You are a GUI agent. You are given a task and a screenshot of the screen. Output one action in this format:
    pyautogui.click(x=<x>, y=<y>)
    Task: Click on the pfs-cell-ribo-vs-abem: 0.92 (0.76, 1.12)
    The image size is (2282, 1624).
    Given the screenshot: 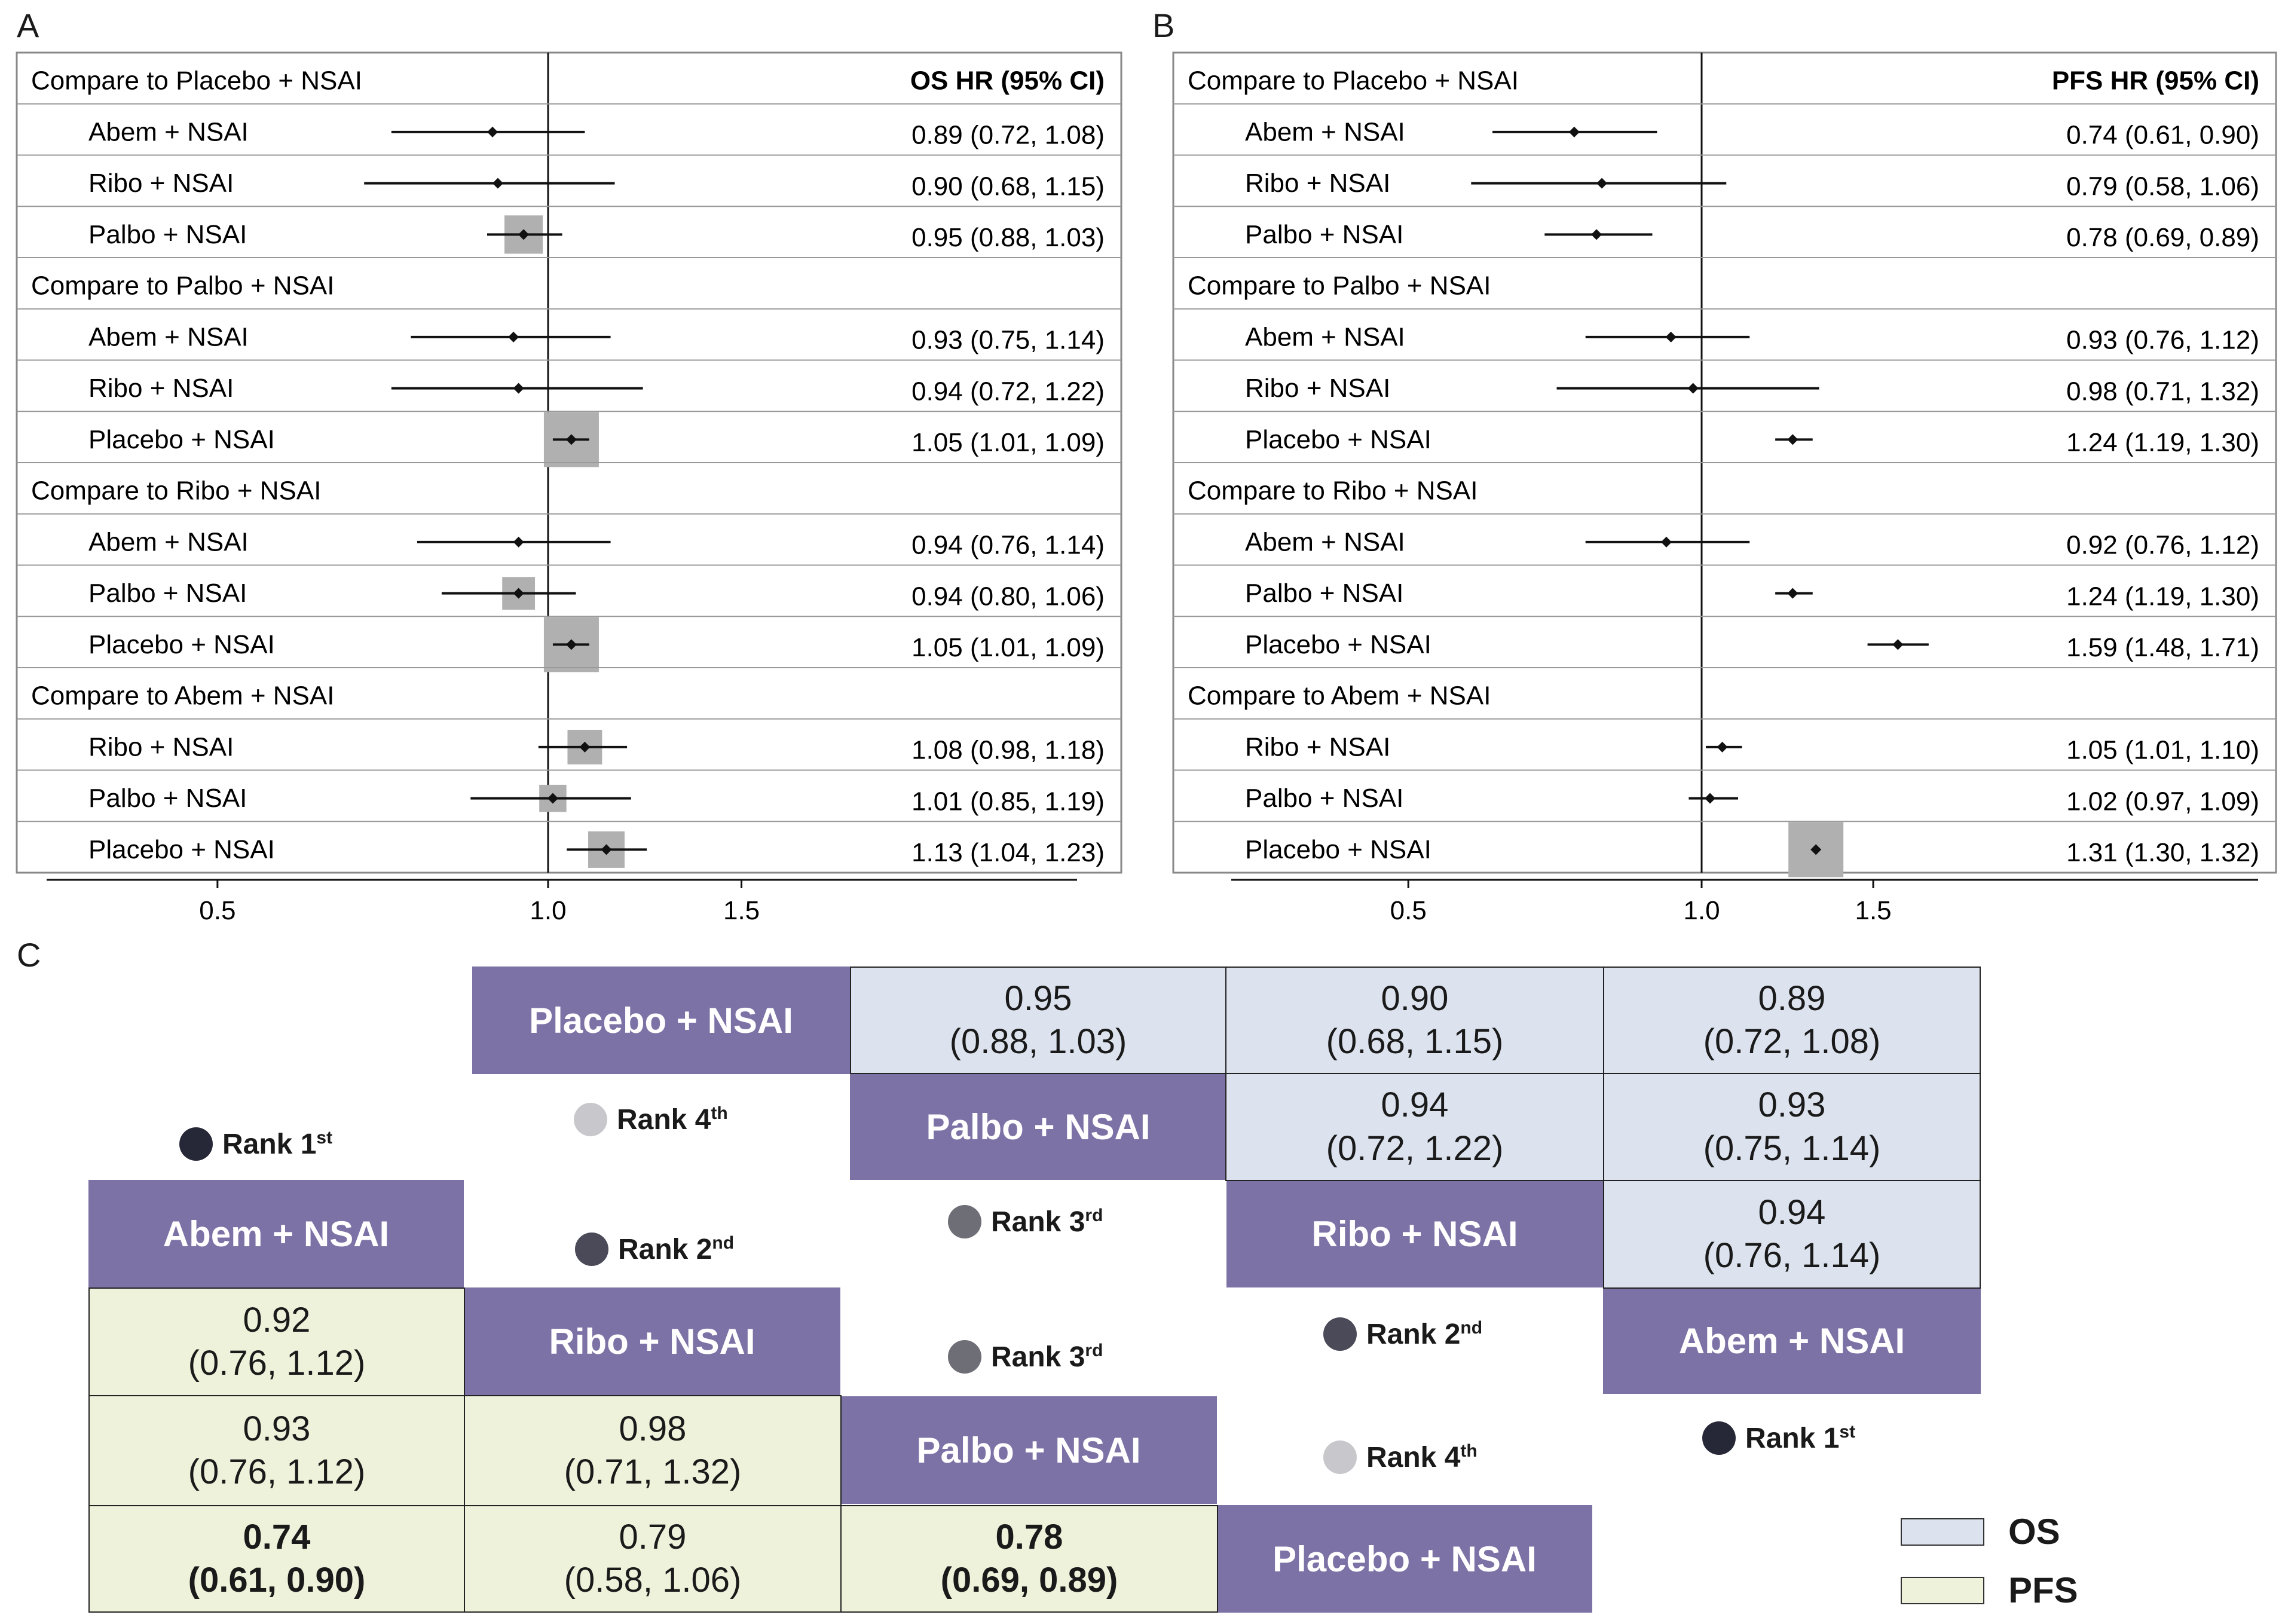 What is the action you would take?
    pyautogui.click(x=276, y=1341)
    